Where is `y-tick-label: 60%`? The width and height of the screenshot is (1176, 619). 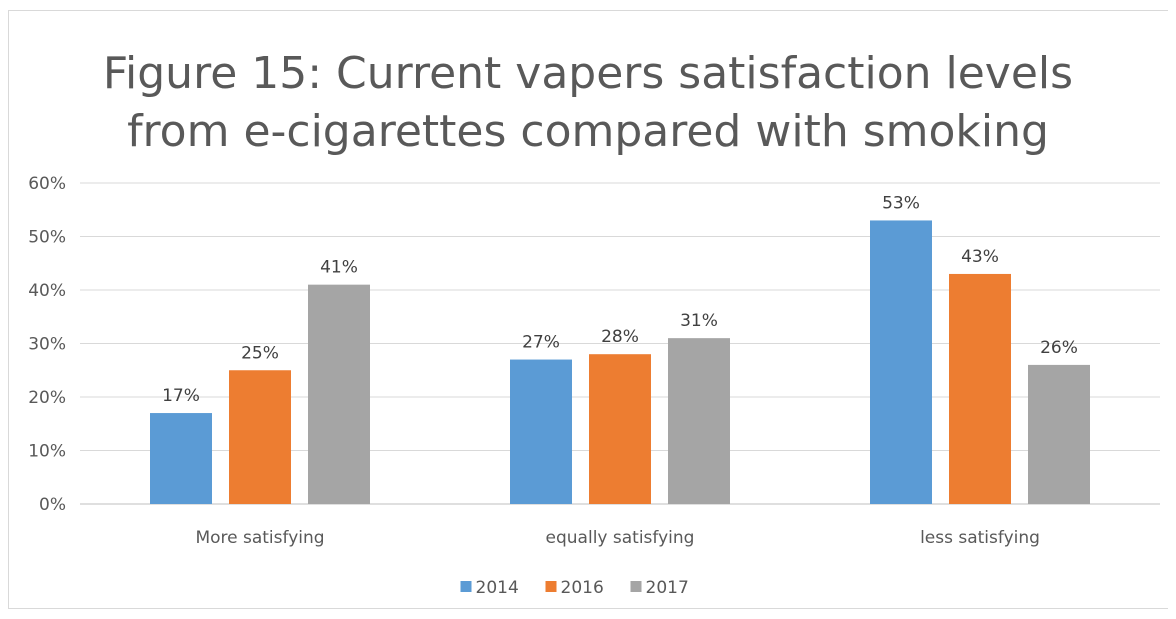 y-tick-label: 60% is located at coordinates (47, 184).